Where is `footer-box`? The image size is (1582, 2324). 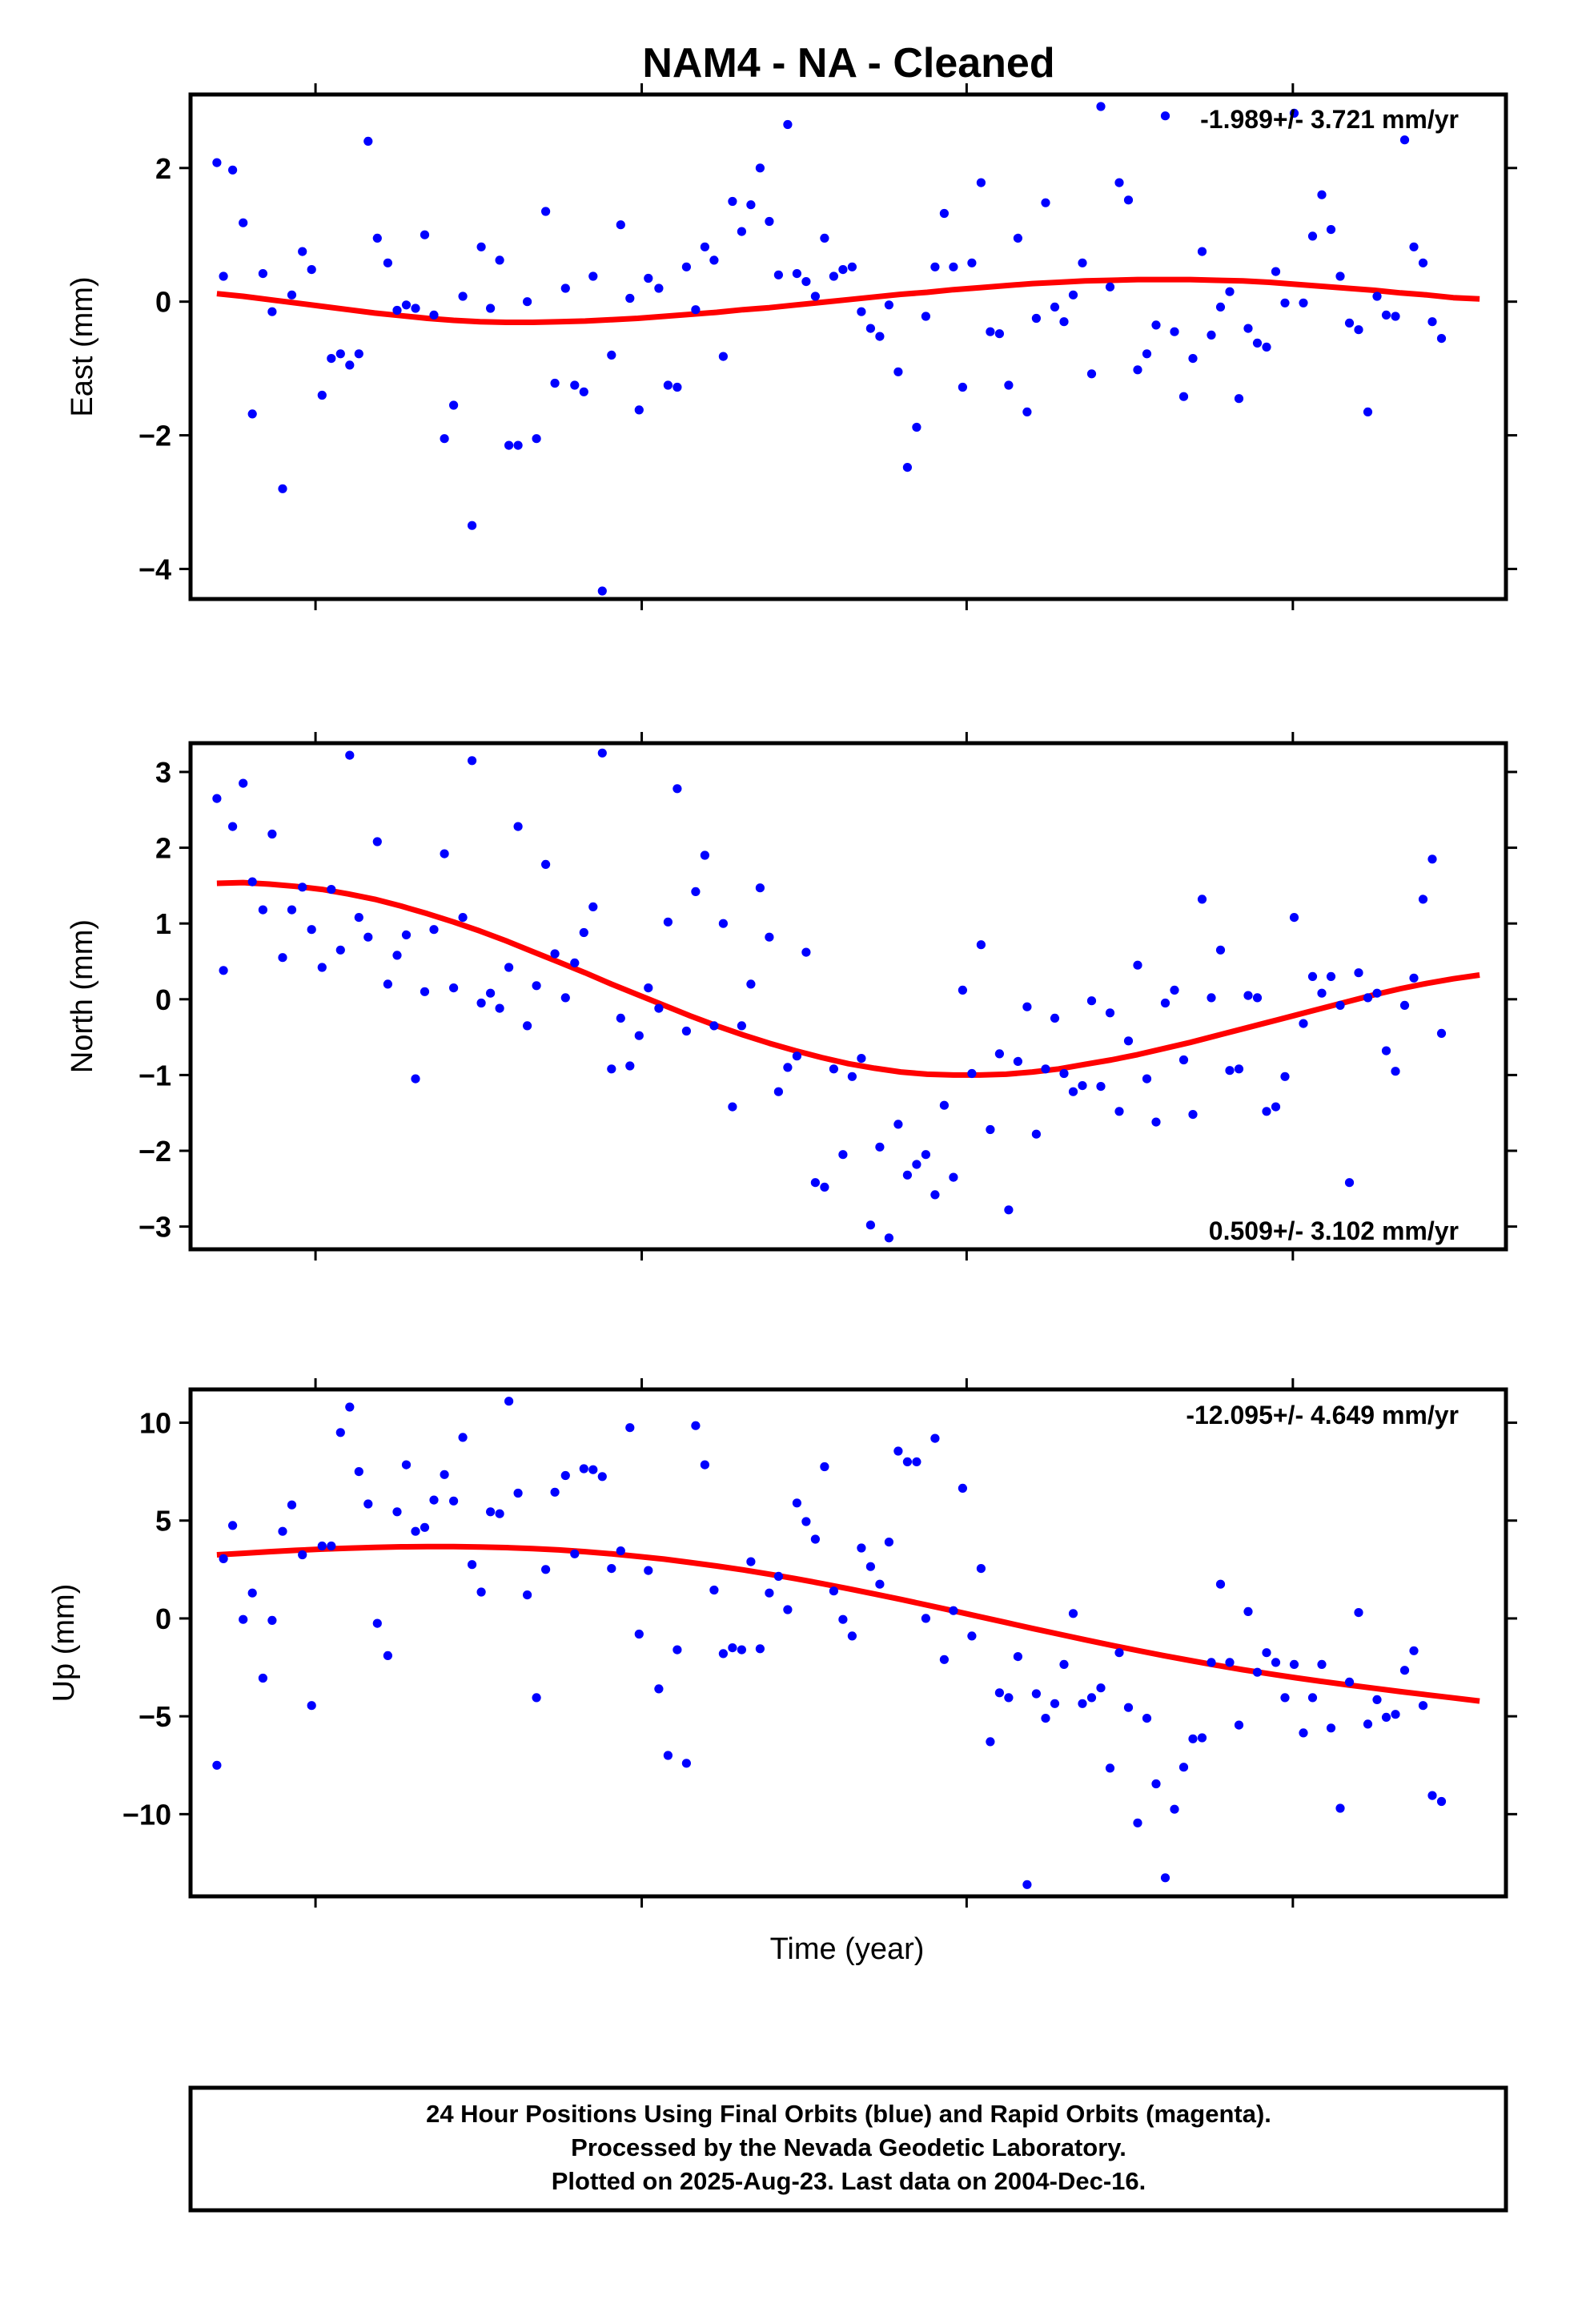 footer-box is located at coordinates (848, 2149).